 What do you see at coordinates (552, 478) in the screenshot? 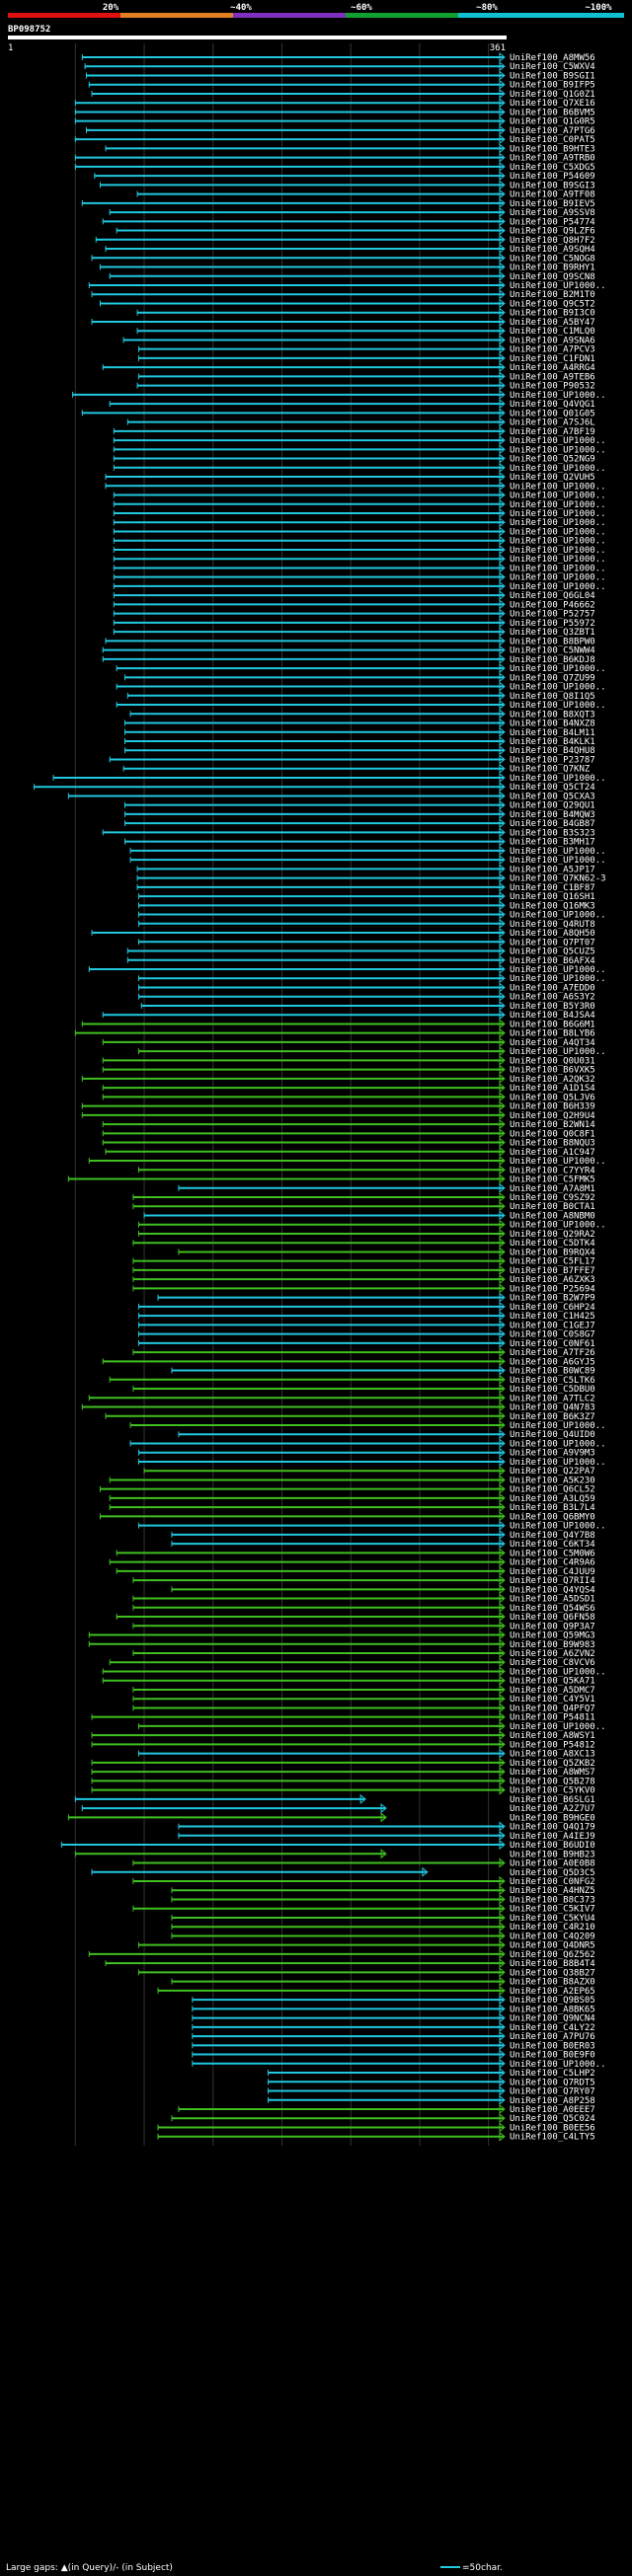
I see `hit-label: UniRef100_Q2VUH5` at bounding box center [552, 478].